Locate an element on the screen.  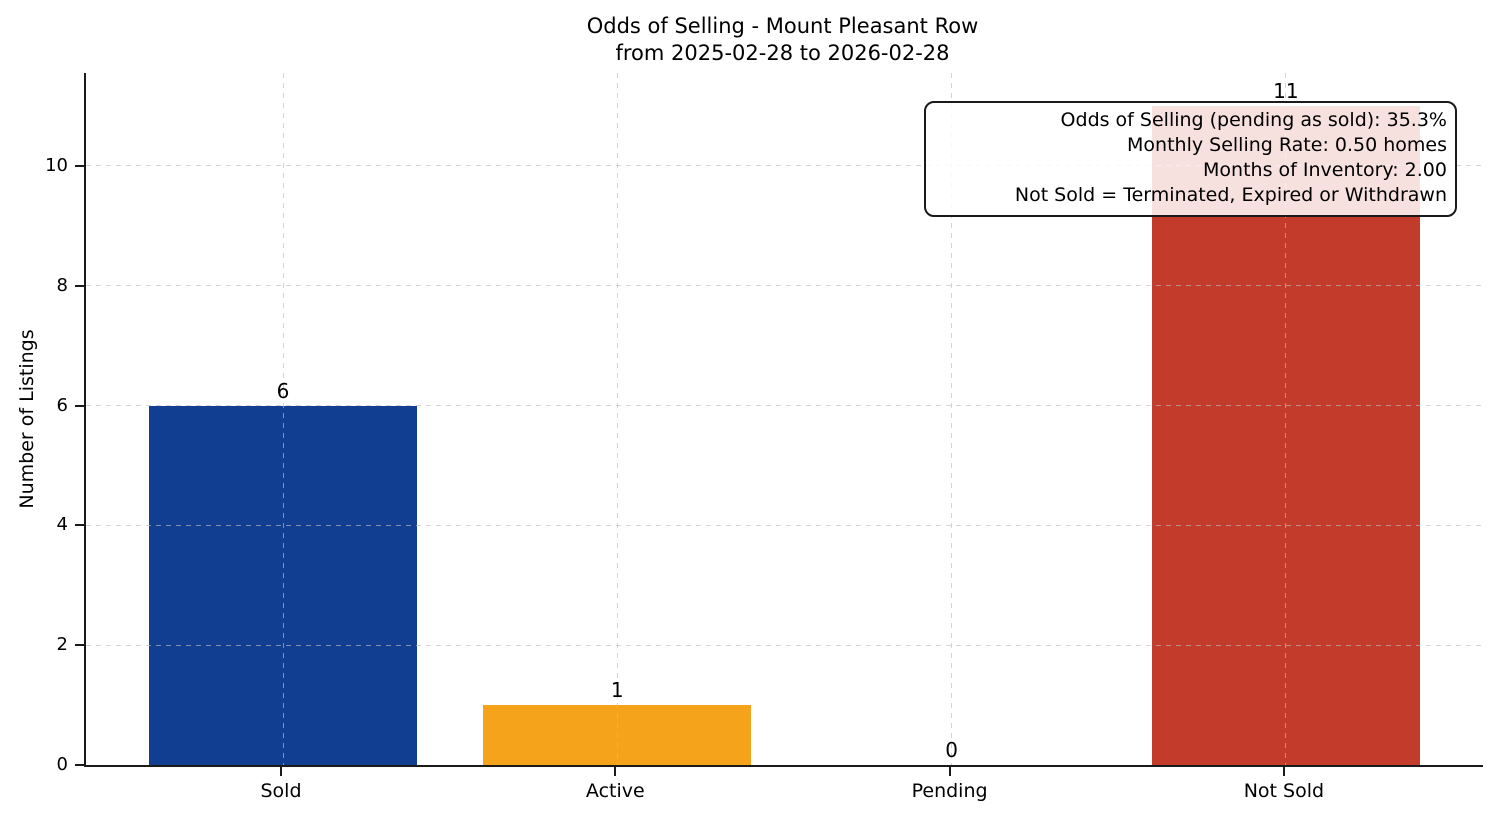
x-tick-label-active: Active is located at coordinates (615, 791).